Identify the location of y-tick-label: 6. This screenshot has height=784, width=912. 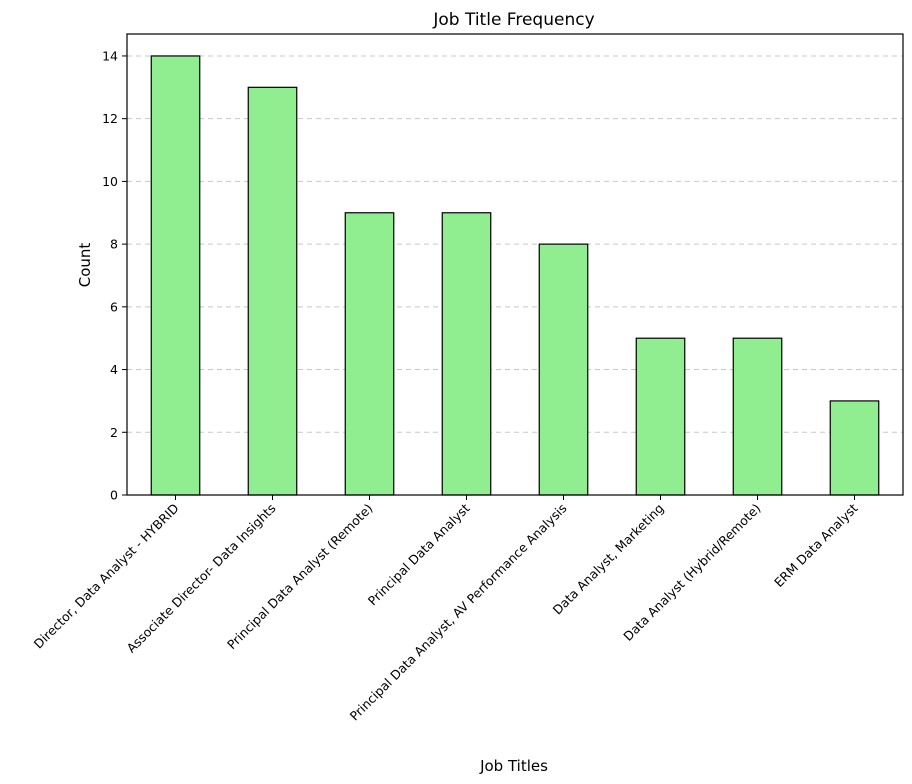
(114, 306).